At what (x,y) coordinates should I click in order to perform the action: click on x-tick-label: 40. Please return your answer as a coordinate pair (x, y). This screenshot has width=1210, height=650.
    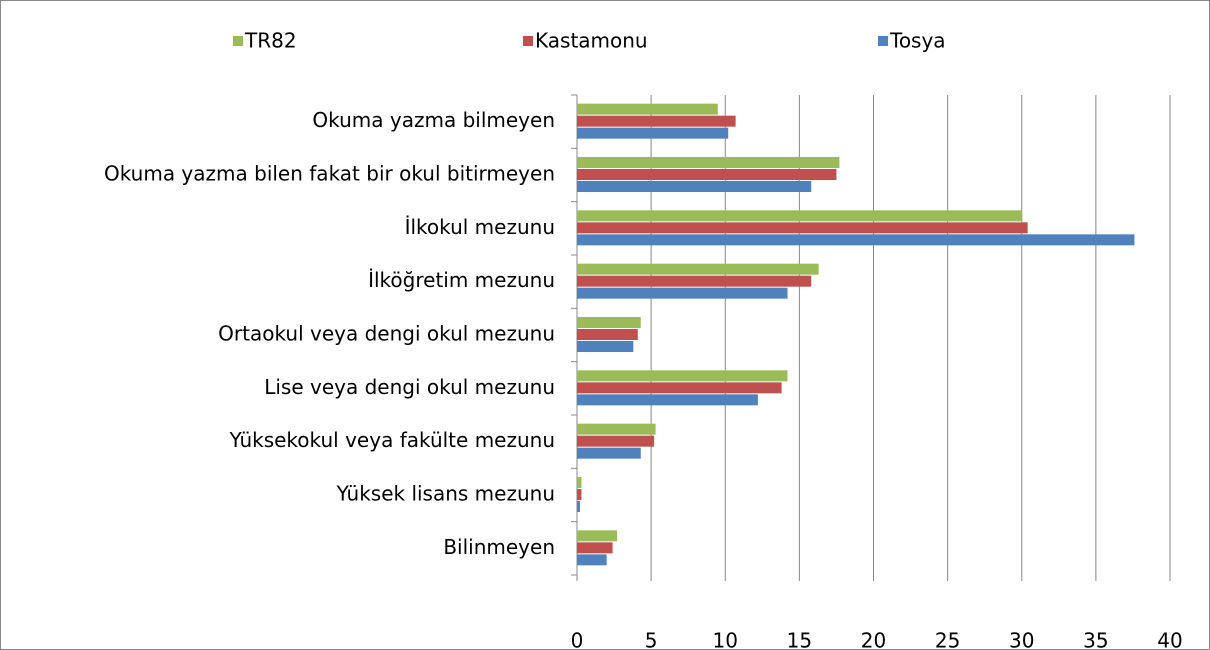
    Looking at the image, I should click on (1169, 639).